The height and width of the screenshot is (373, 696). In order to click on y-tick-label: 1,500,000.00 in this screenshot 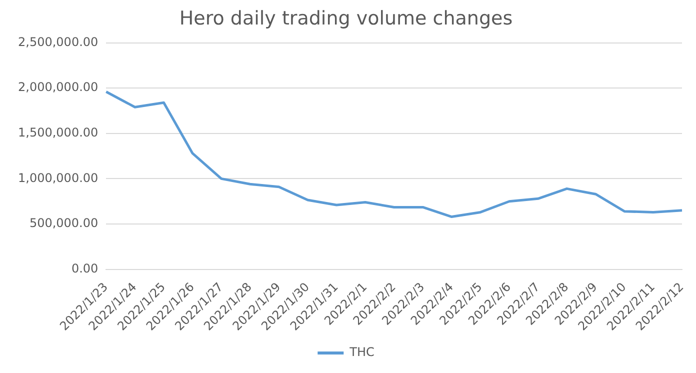, I will do `click(58, 133)`.